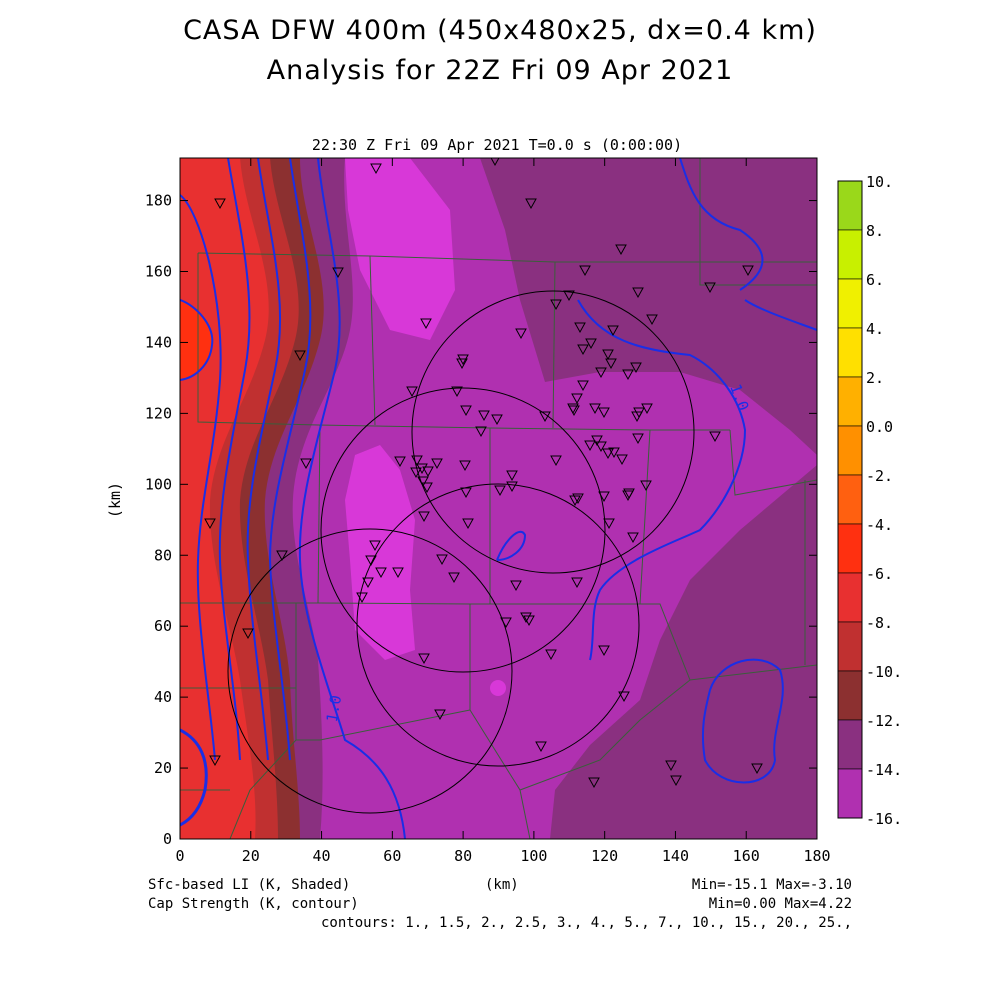  Describe the element at coordinates (163, 626) in the screenshot. I see `y-tick-label: 60` at that location.